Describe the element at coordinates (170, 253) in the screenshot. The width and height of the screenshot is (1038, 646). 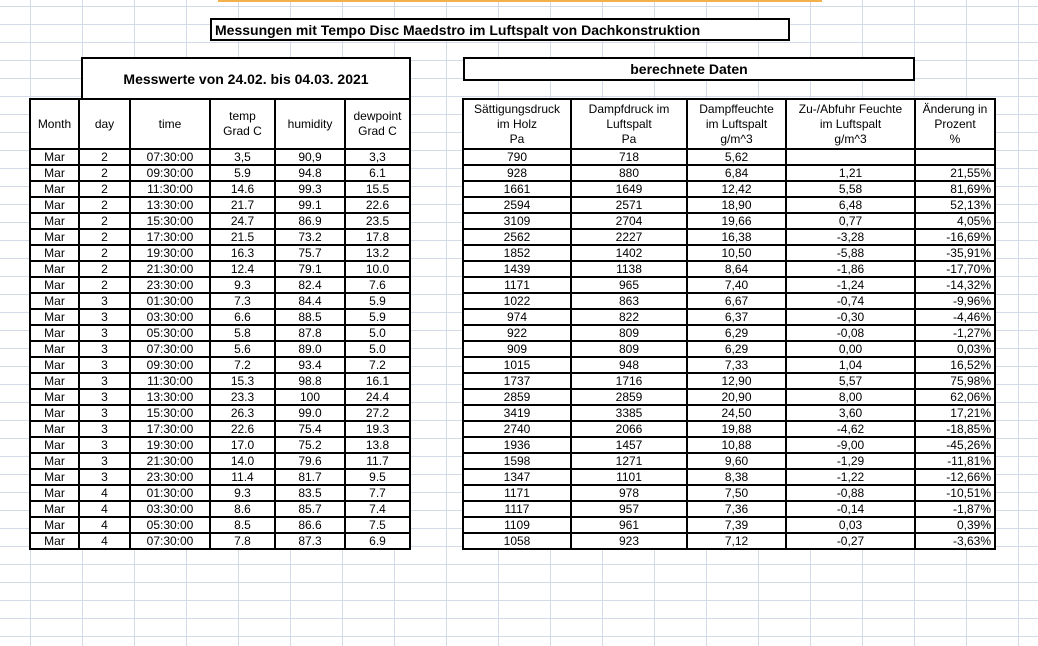
I see `cell-time: 19:30:00` at that location.